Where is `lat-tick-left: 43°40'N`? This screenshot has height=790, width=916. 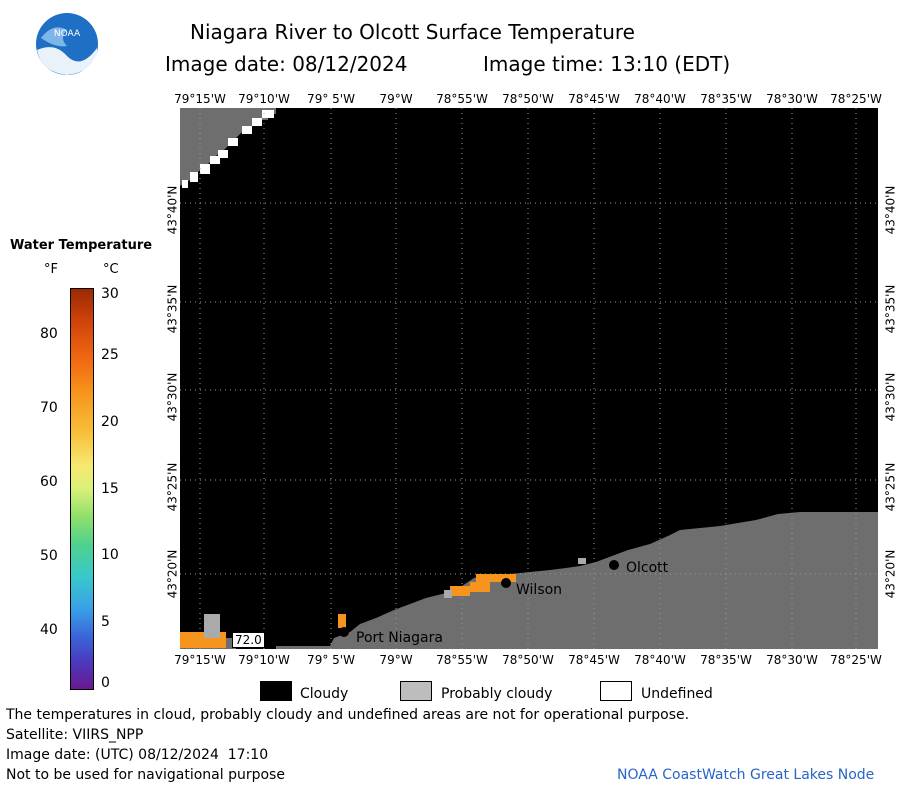 lat-tick-left: 43°40'N is located at coordinates (172, 210).